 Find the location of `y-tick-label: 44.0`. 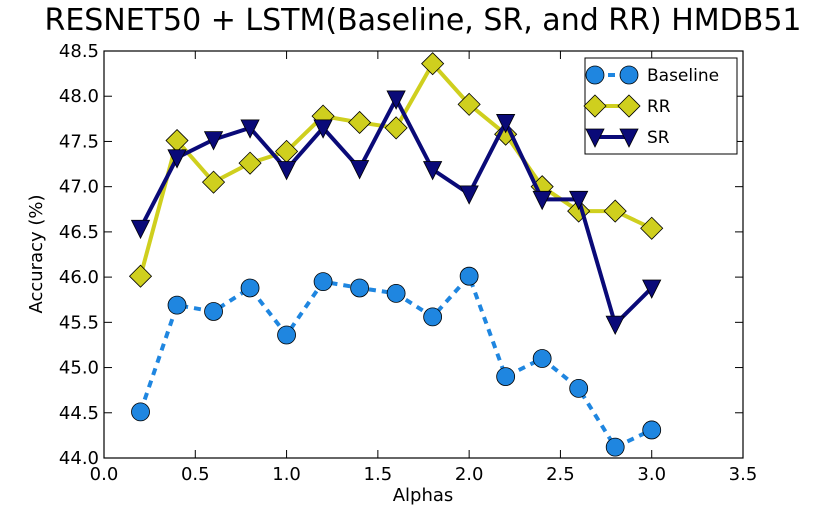

y-tick-label: 44.0 is located at coordinates (79, 458).